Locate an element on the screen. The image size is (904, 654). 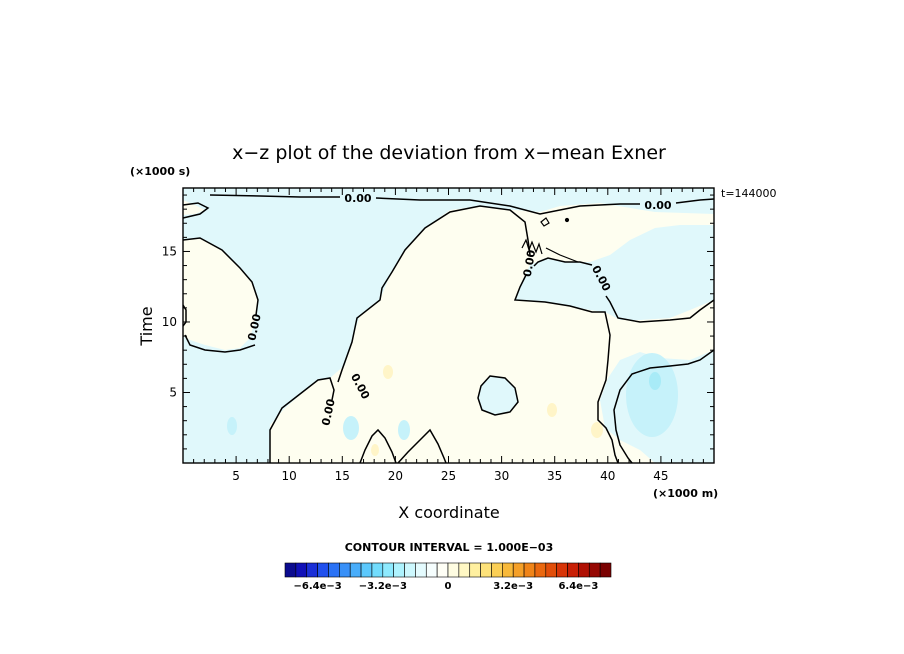
x-tick-label: 5 is located at coordinates (236, 476).